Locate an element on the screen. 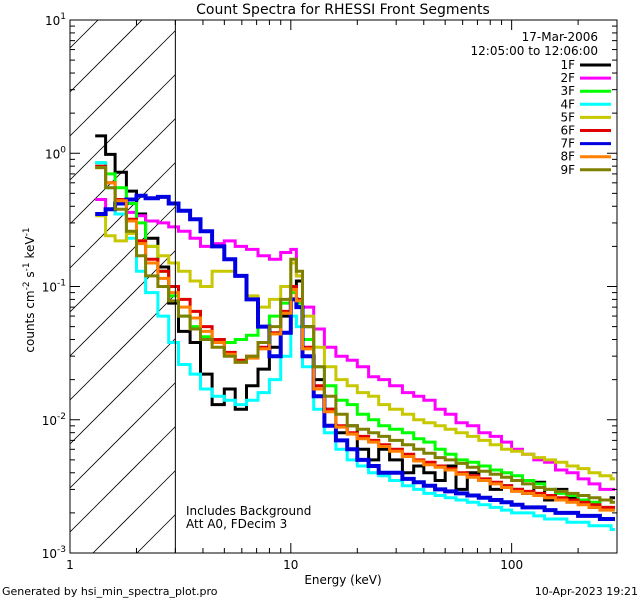 Image resolution: width=640 pixels, height=600 pixels. x-axis-label: Energy (keV) is located at coordinates (342, 580).